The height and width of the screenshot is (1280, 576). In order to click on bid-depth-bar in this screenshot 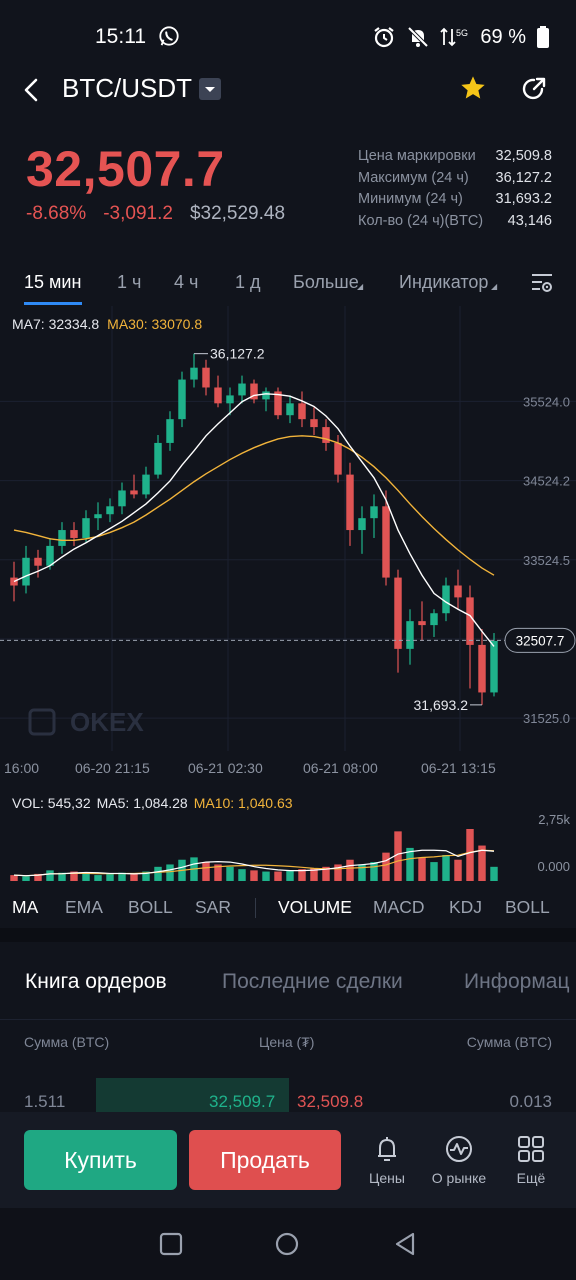, I will do `click(192, 1095)`.